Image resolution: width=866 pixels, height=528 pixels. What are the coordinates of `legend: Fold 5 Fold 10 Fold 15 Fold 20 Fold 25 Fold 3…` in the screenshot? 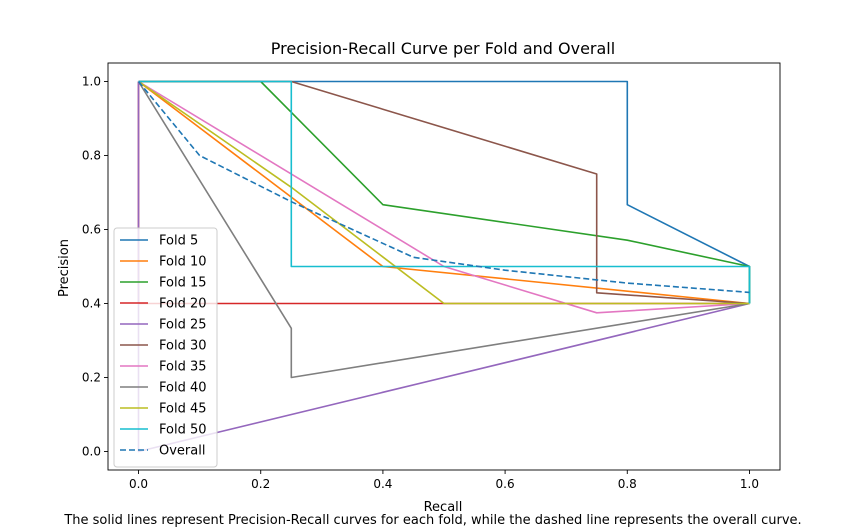 It's located at (165, 347).